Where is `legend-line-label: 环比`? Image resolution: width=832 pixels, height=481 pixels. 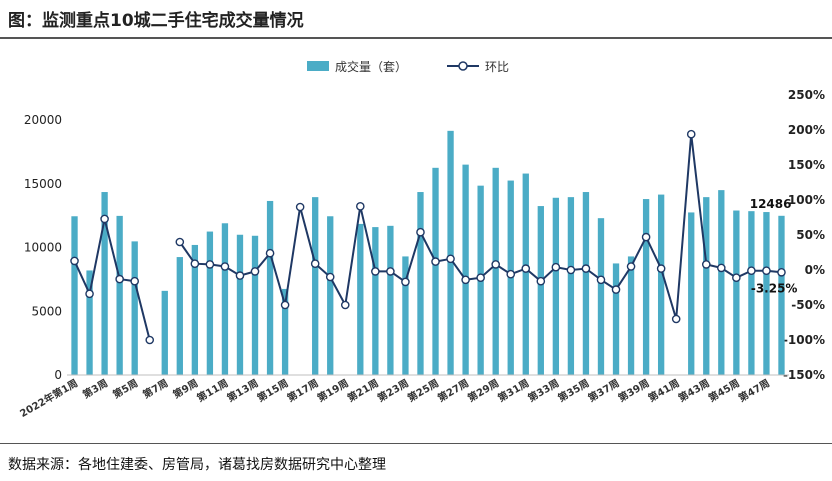 legend-line-label: 环比 is located at coordinates (497, 67).